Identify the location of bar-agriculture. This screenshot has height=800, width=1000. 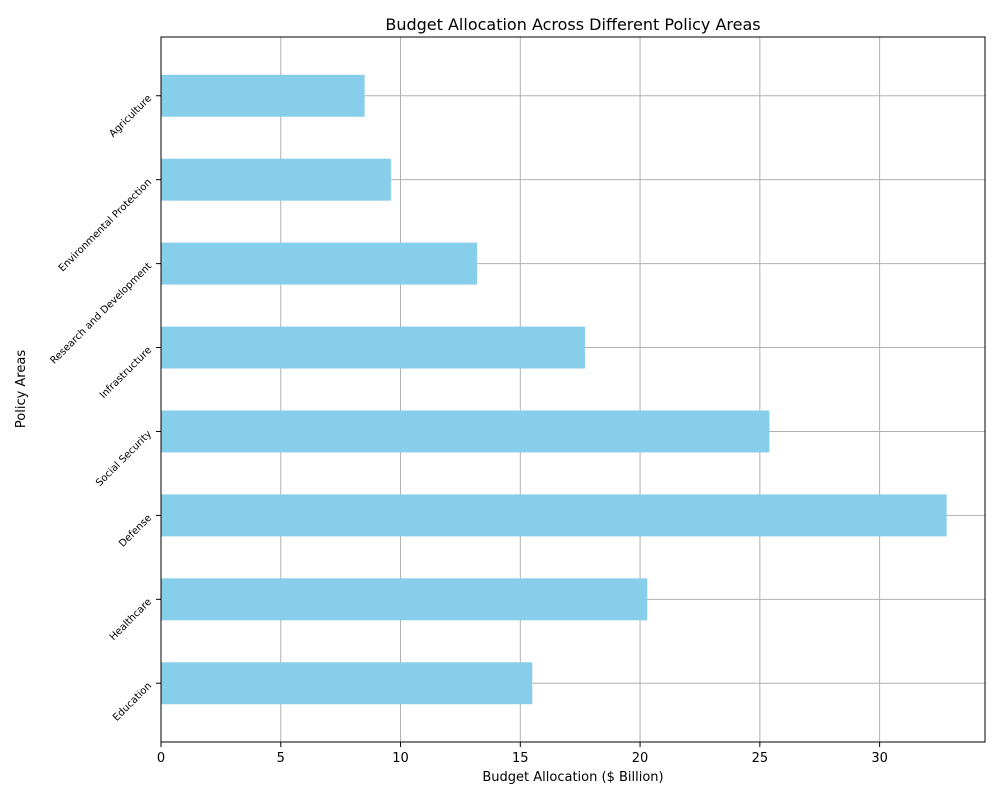
(263, 95).